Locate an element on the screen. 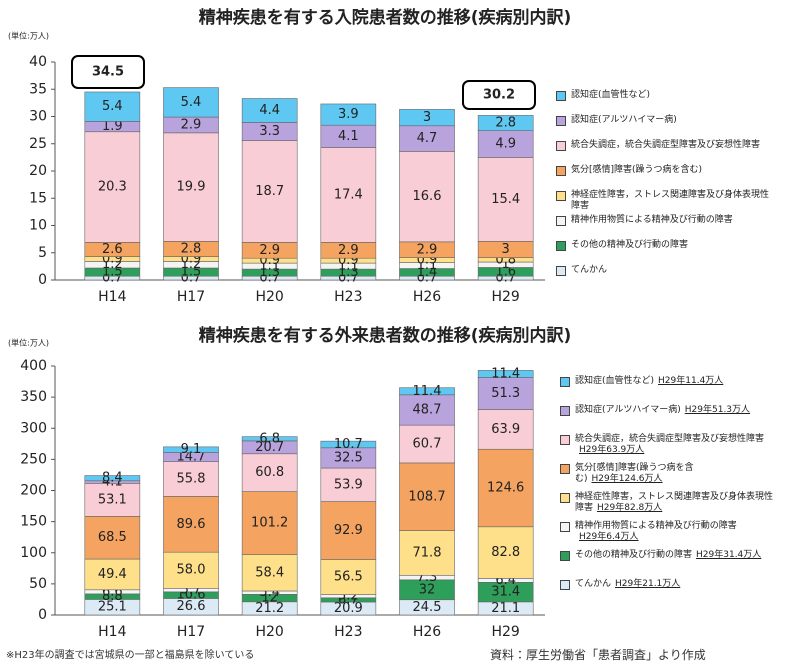 This screenshot has width=785, height=663. legend-label: その他の精神及び行動の障害 is located at coordinates (630, 245).